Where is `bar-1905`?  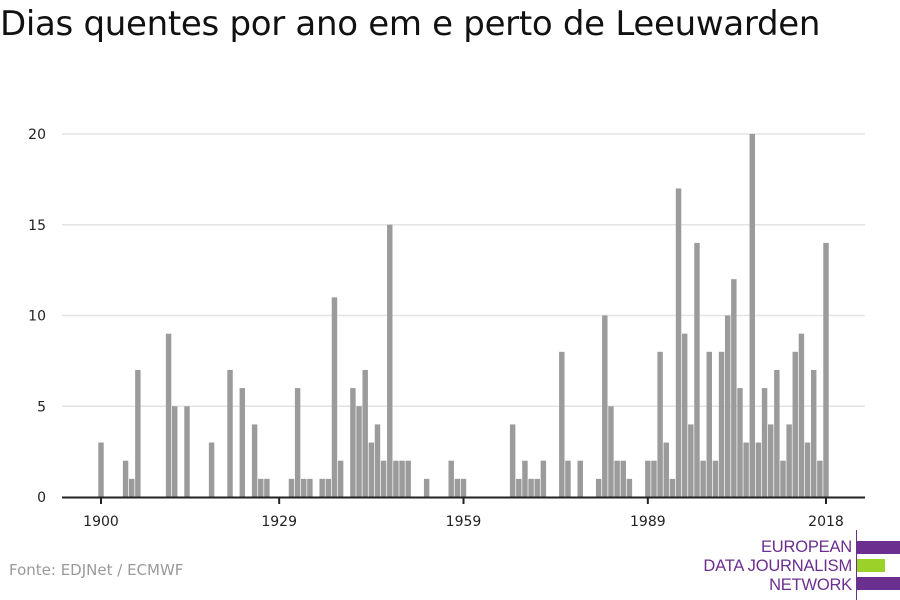 bar-1905 is located at coordinates (131, 487).